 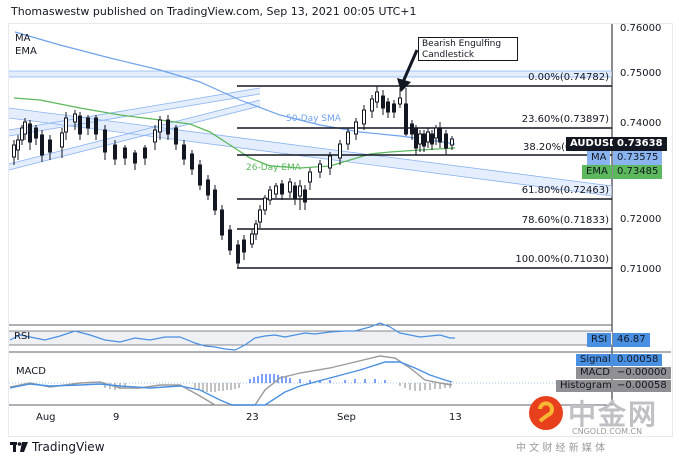 I want to click on rsi-tag: RSI, so click(x=599, y=340).